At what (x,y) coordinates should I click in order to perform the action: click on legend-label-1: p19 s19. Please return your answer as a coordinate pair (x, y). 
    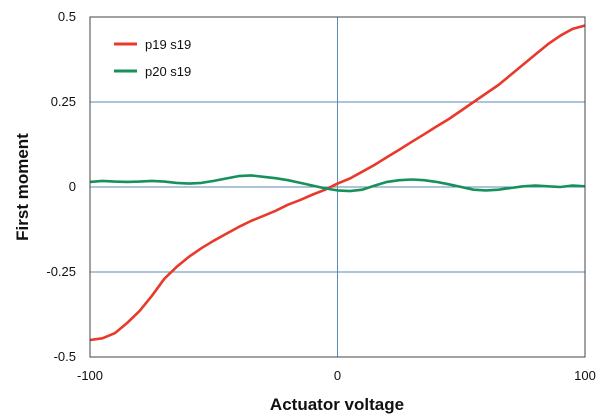
    Looking at the image, I should click on (168, 44).